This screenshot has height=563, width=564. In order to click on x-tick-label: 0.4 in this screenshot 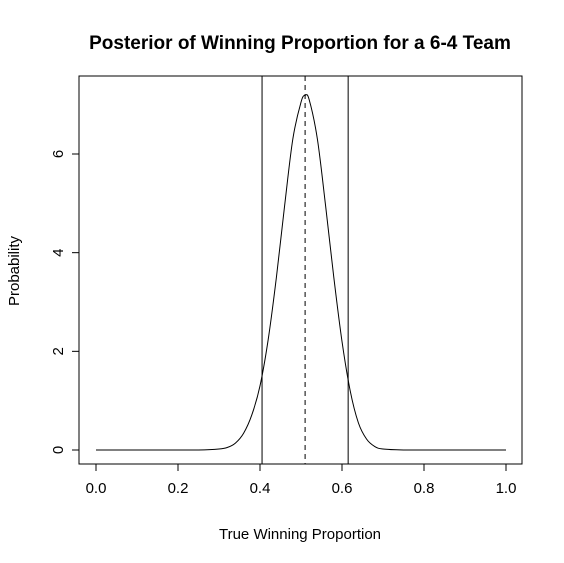, I will do `click(260, 488)`.